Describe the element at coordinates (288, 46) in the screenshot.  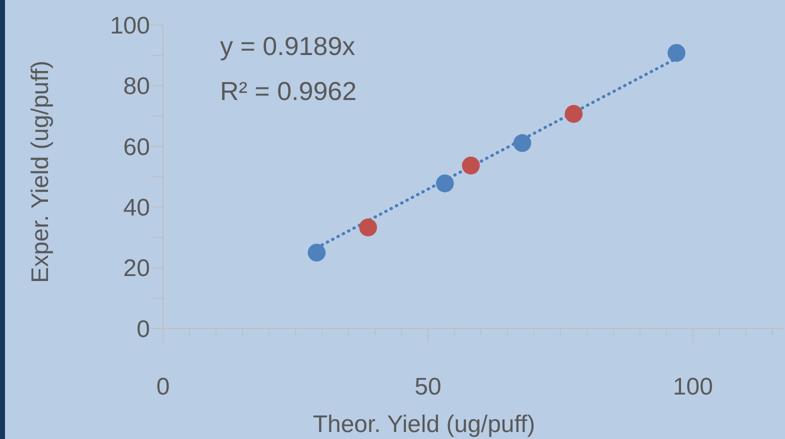
I see `annotation: y = 0.9189x` at that location.